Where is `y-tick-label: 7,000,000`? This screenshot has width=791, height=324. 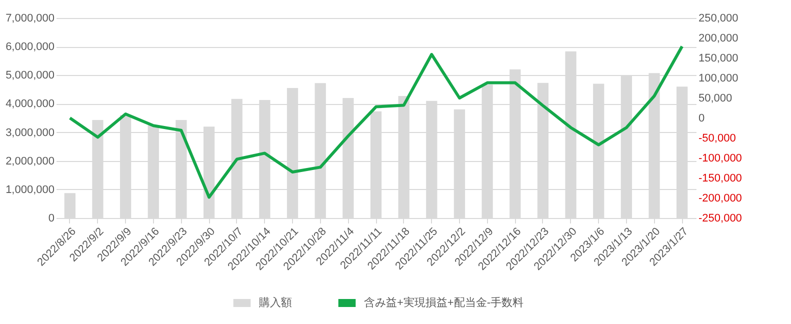 y-tick-label: 7,000,000 is located at coordinates (30, 18).